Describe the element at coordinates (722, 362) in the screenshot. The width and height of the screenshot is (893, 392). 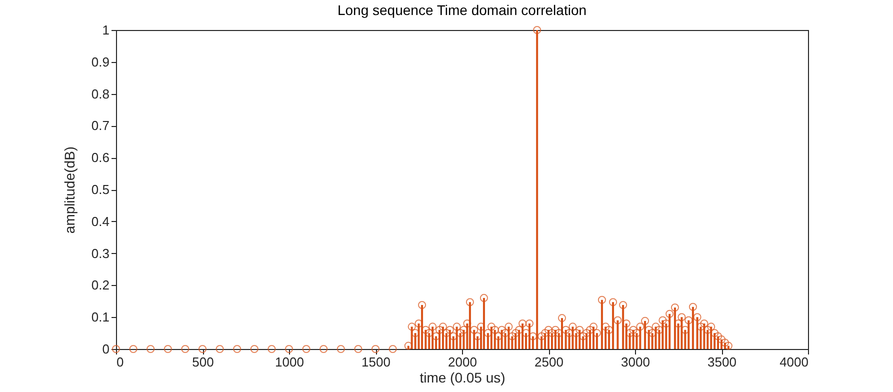
I see `x-tick-label: 3500` at that location.